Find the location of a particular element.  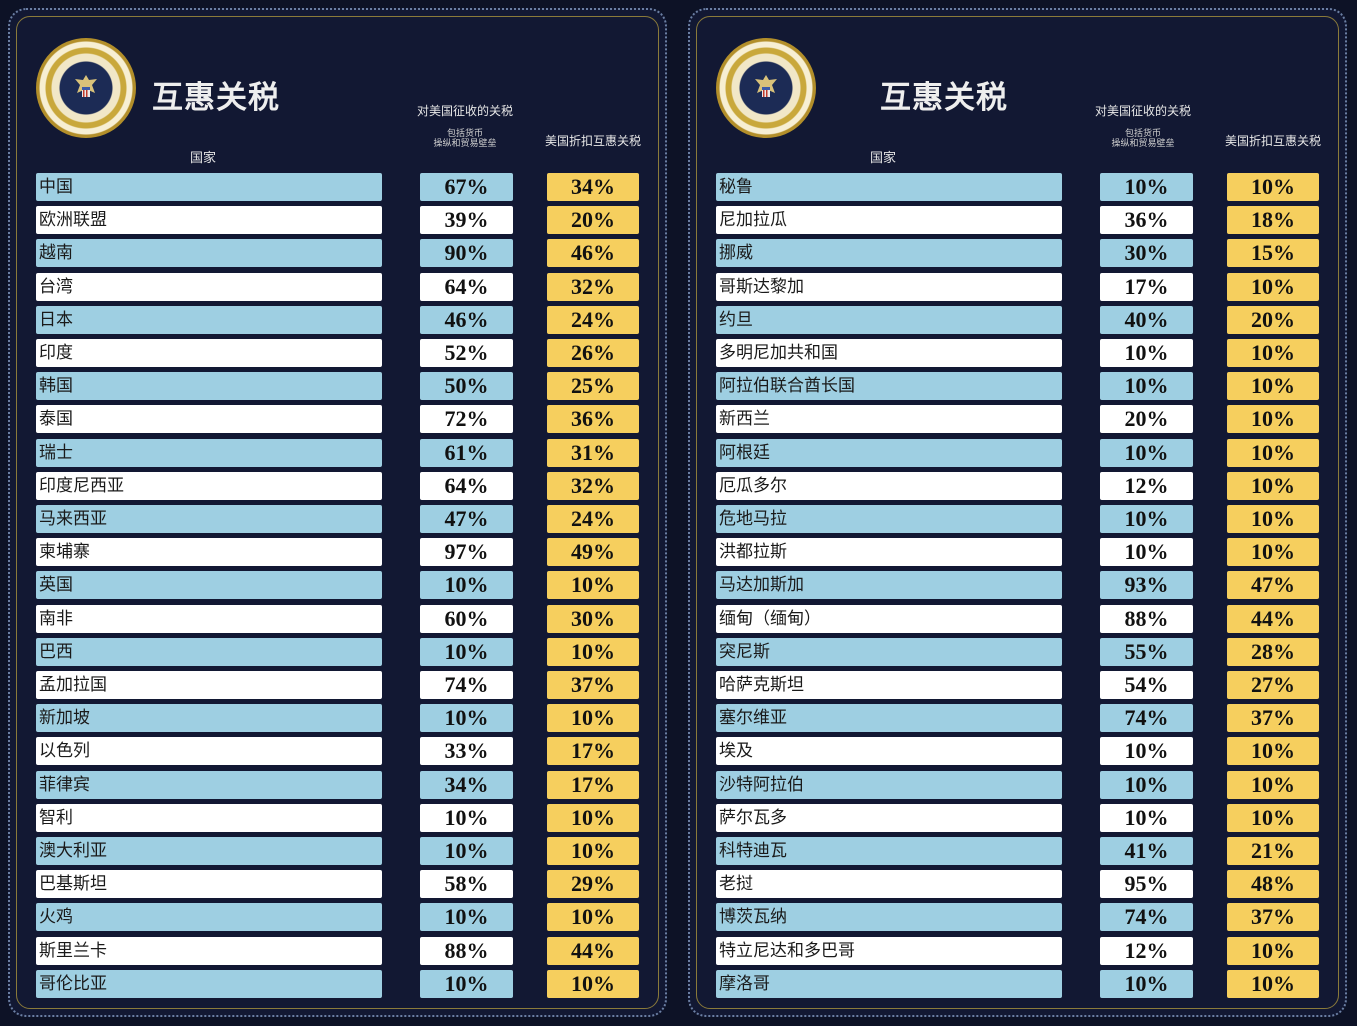

reciprocal-tariff-cell: 34% is located at coordinates (593, 187).